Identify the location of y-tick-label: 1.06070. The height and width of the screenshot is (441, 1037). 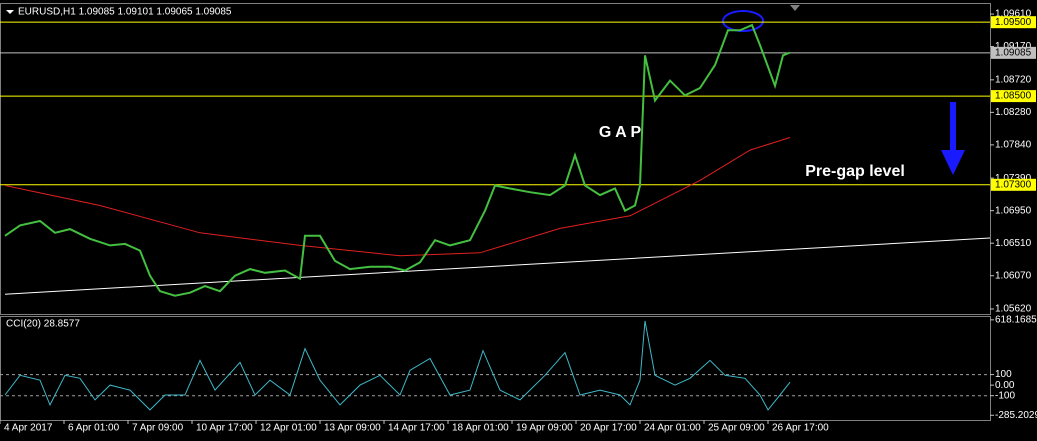
(1013, 275).